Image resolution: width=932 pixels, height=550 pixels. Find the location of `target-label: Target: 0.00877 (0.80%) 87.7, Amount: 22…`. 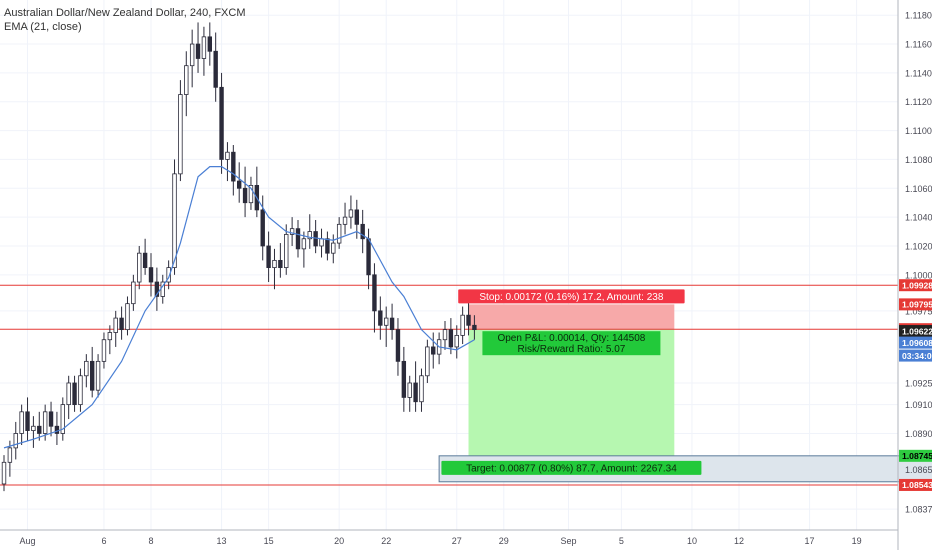

target-label: Target: 0.00877 (0.80%) 87.7, Amount: 22… is located at coordinates (571, 468).